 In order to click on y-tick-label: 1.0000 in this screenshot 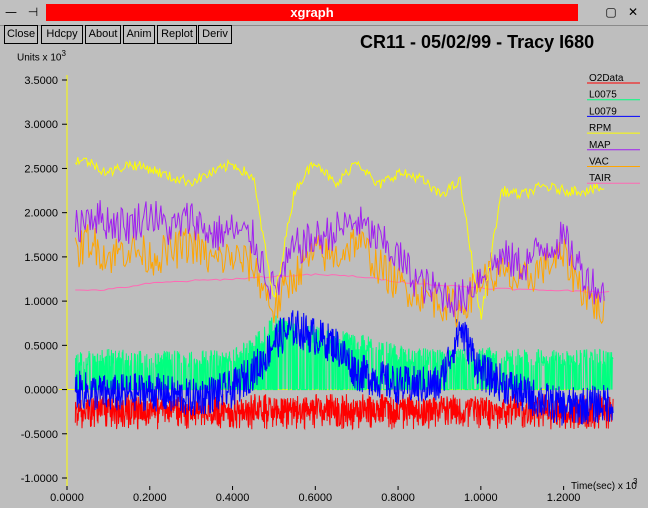, I will do `click(41, 302)`.